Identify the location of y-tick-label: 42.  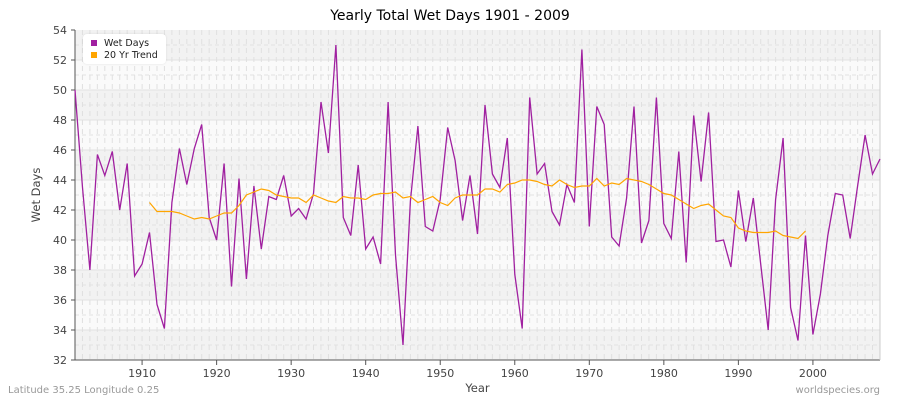
(60, 210).